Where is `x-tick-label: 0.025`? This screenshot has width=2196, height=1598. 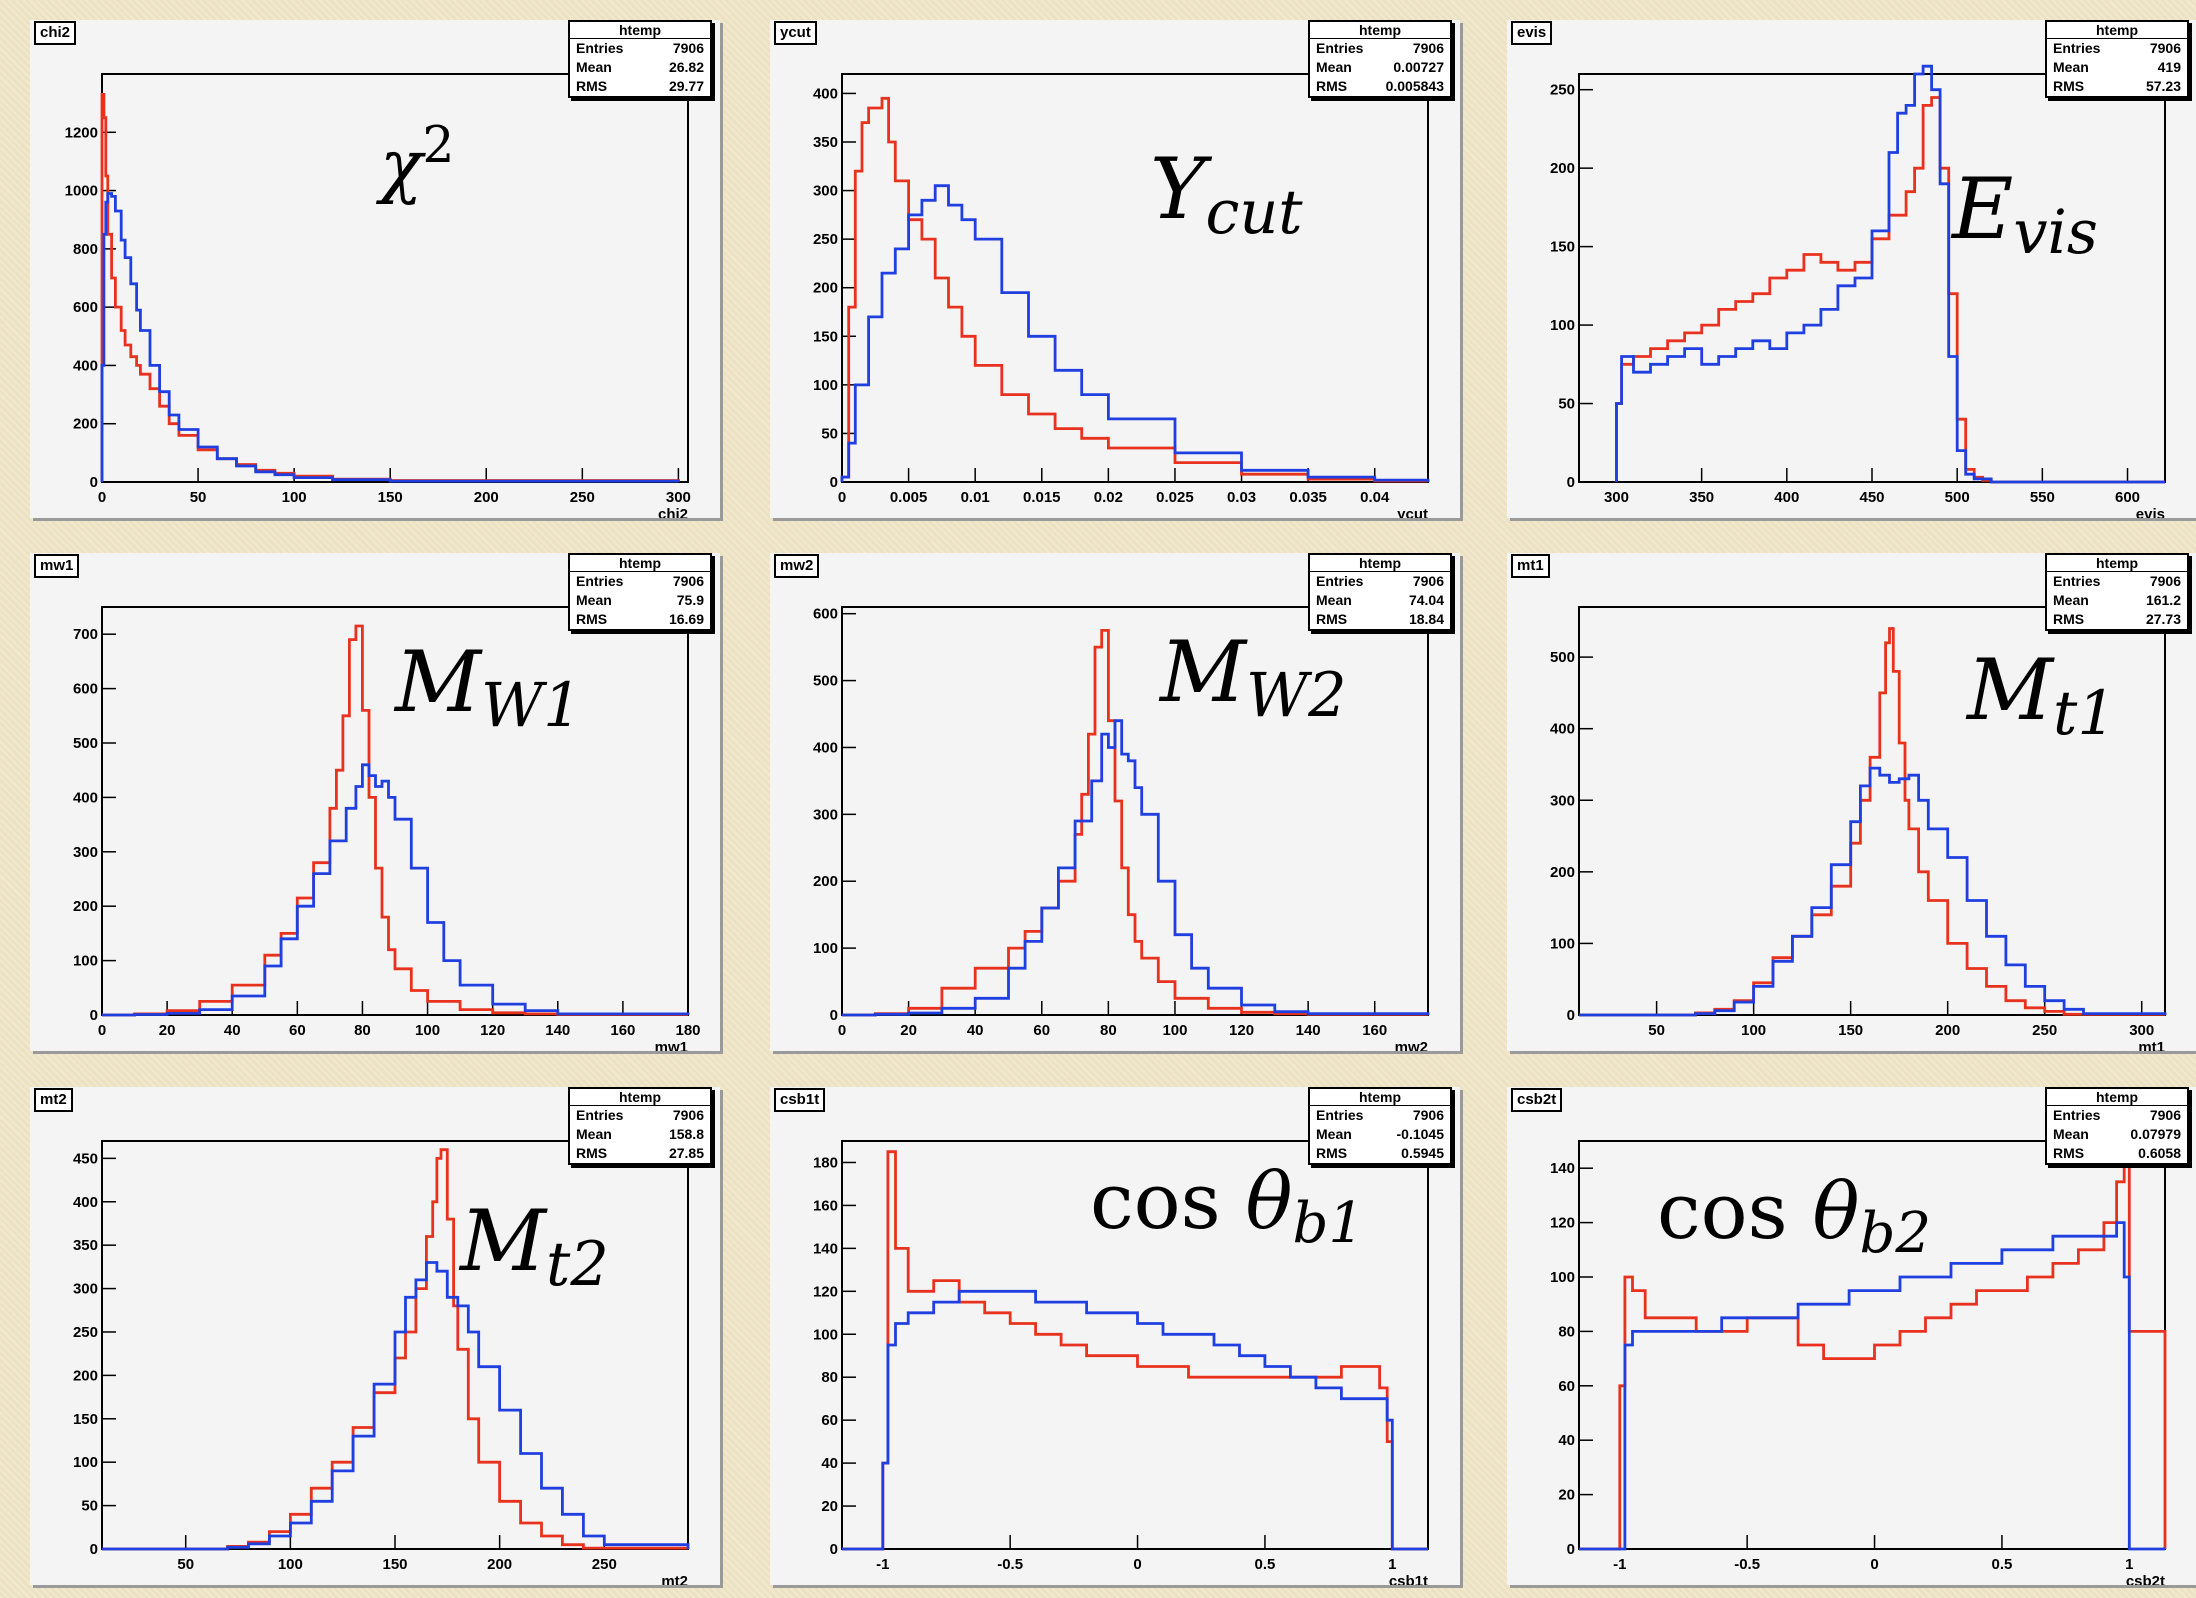
x-tick-label: 0.025 is located at coordinates (1175, 497).